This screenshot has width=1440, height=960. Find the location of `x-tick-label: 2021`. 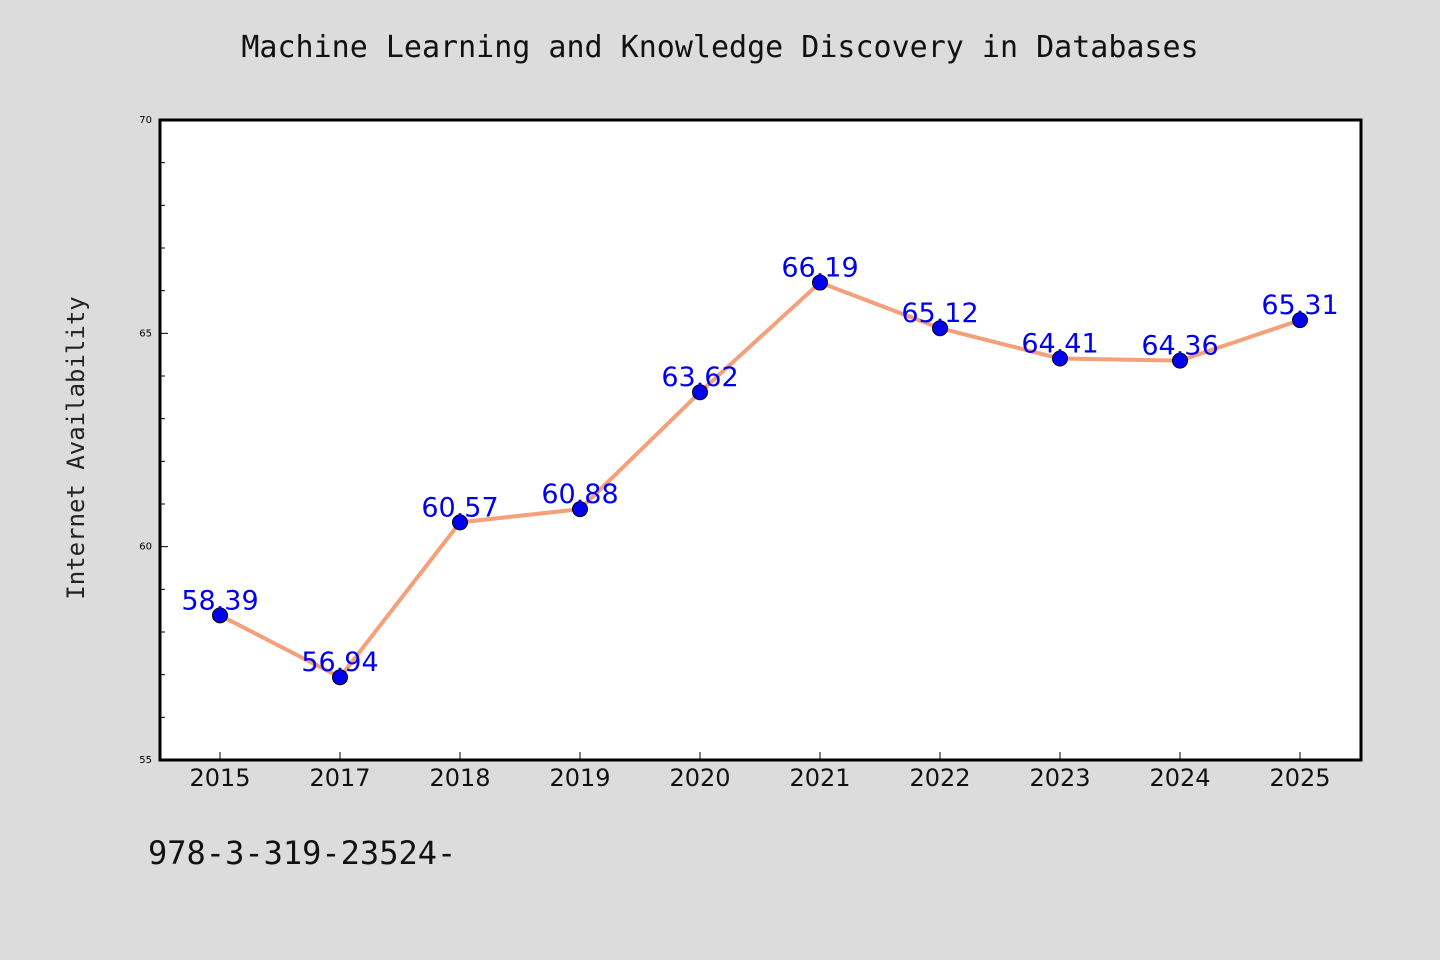

x-tick-label: 2021 is located at coordinates (819, 778).